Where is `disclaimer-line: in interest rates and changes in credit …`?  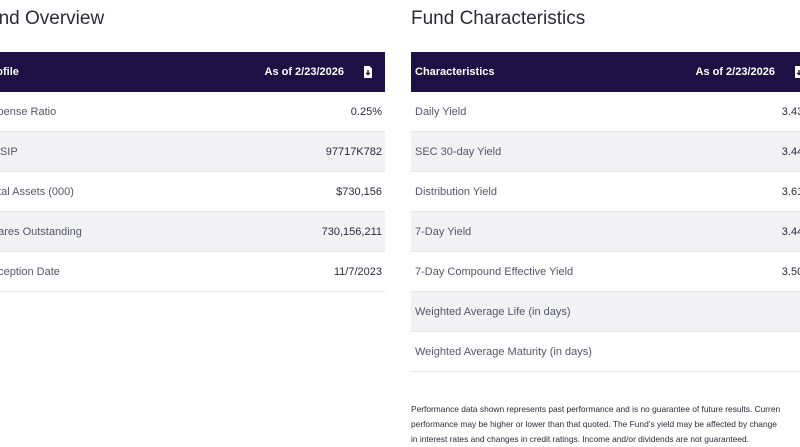 disclaimer-line: in interest rates and changes in credit … is located at coordinates (580, 439).